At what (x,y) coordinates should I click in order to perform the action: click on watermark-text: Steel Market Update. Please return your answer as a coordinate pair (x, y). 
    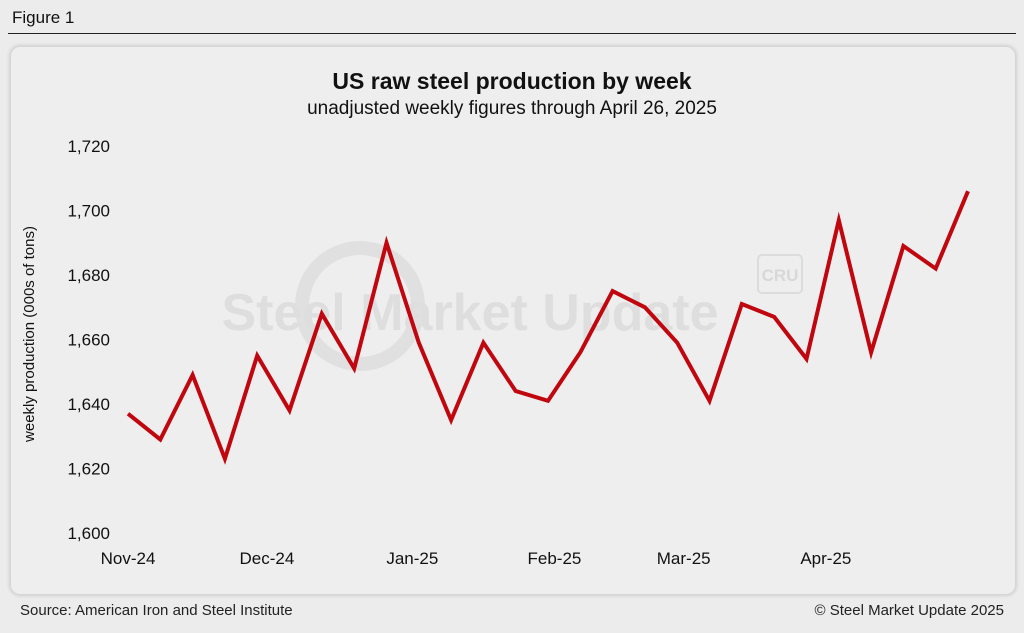
    Looking at the image, I should click on (469, 313).